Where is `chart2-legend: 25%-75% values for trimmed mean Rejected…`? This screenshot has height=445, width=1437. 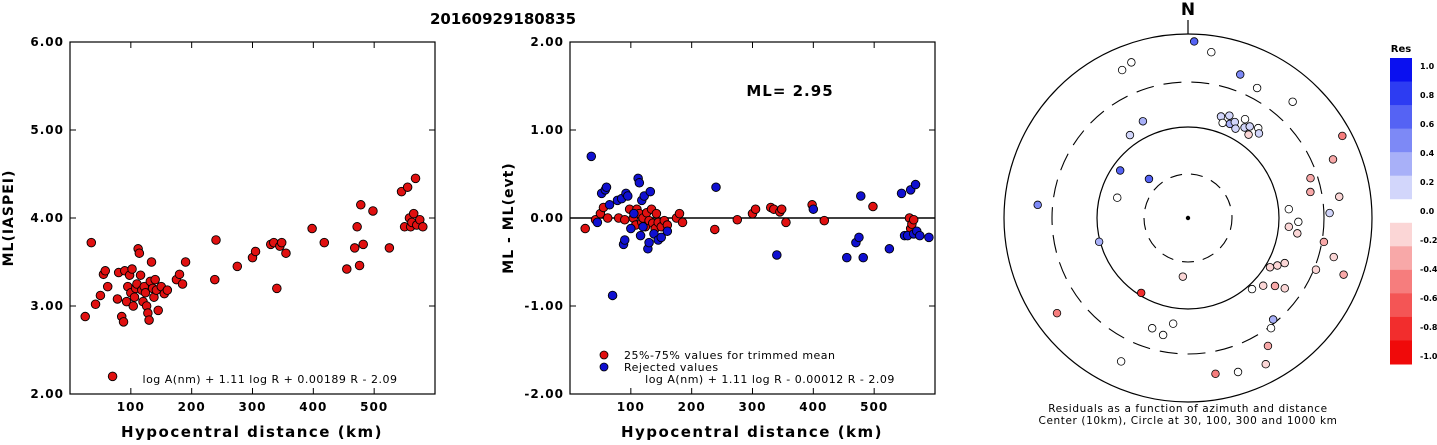
chart2-legend: 25%-75% values for trimmed mean Rejected… is located at coordinates (717, 361).